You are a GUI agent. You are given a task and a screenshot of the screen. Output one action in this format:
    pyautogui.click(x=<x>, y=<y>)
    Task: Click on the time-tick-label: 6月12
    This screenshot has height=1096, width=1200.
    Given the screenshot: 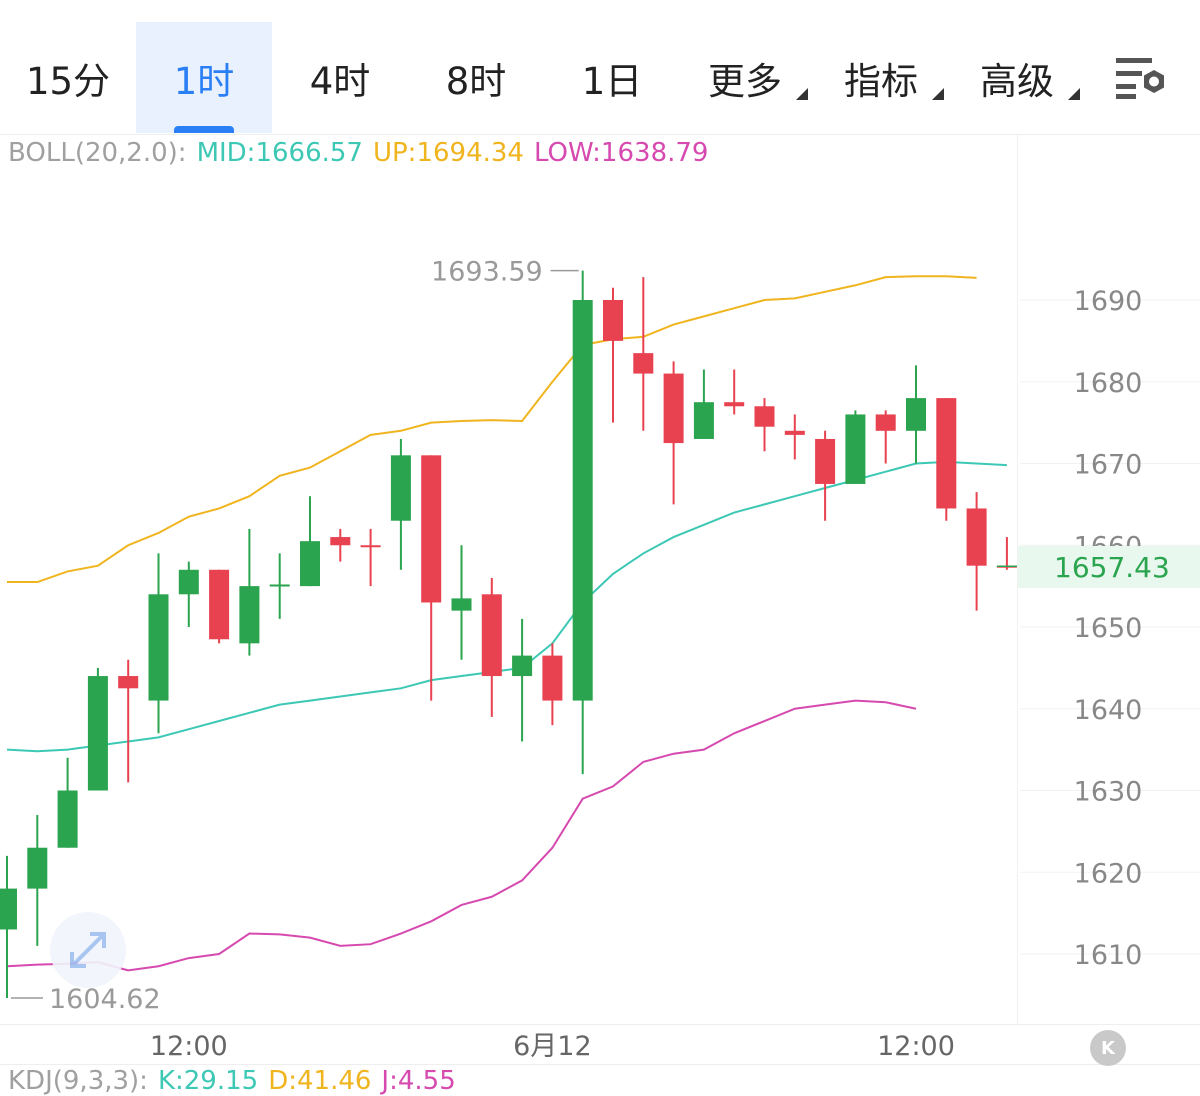 What is the action you would take?
    pyautogui.click(x=552, y=1046)
    